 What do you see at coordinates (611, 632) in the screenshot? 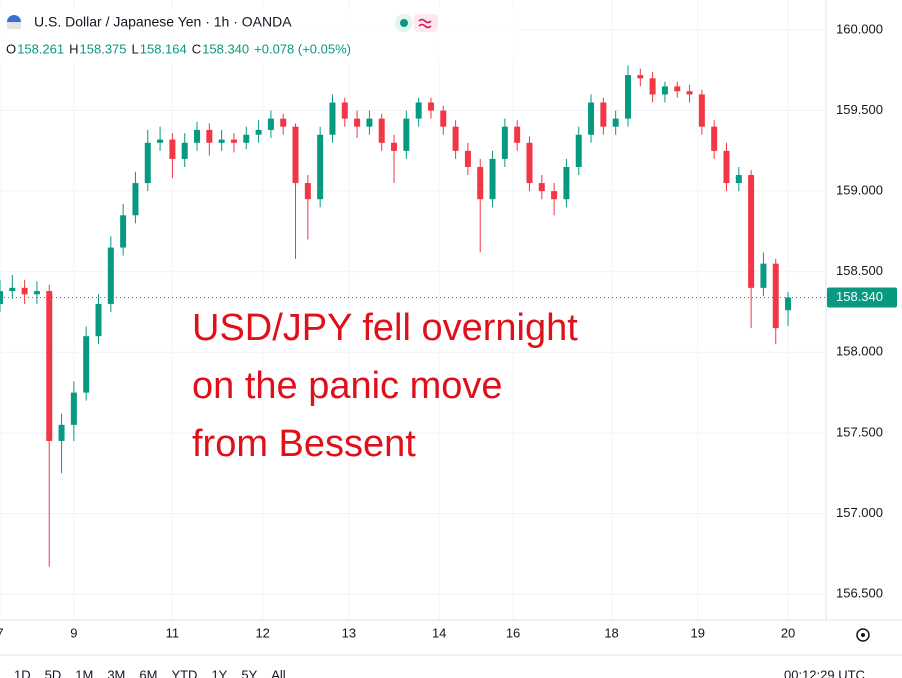
I see `x-tick-label: 18` at bounding box center [611, 632].